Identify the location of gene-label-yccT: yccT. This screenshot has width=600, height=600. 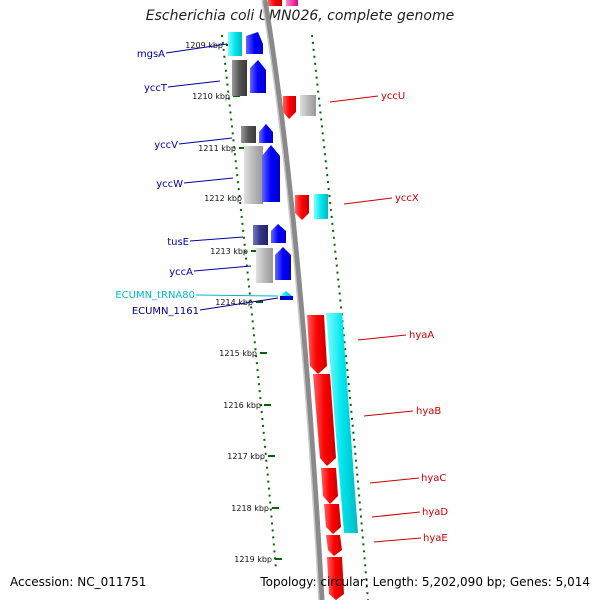
(156, 88).